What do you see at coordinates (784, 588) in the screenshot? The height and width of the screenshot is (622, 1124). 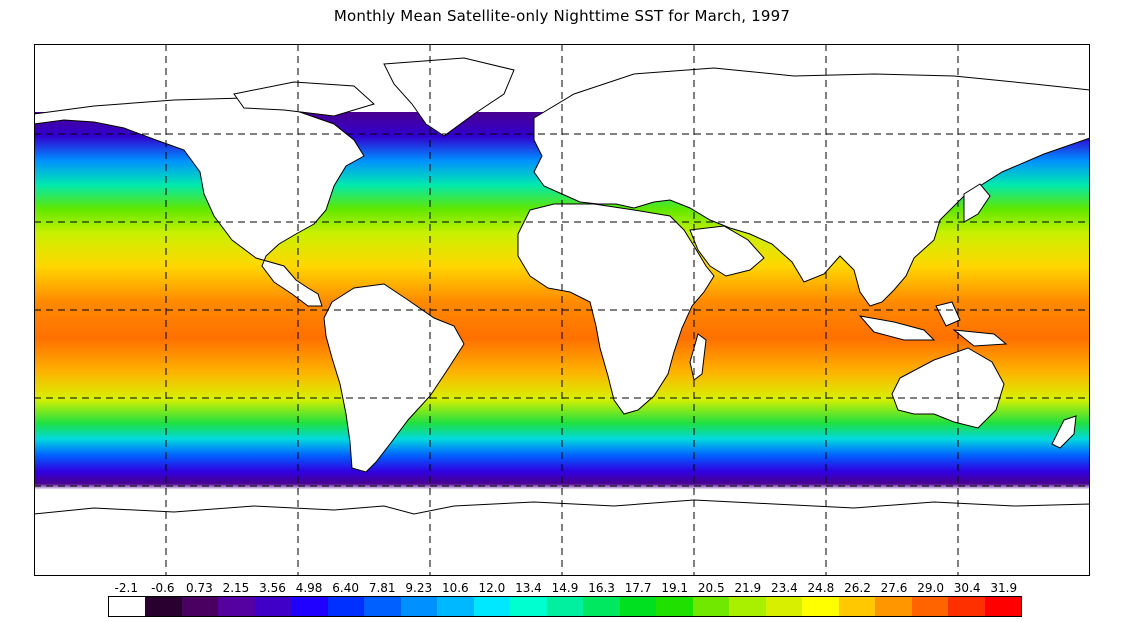 I see `colorbar-tick-label: 23.4` at bounding box center [784, 588].